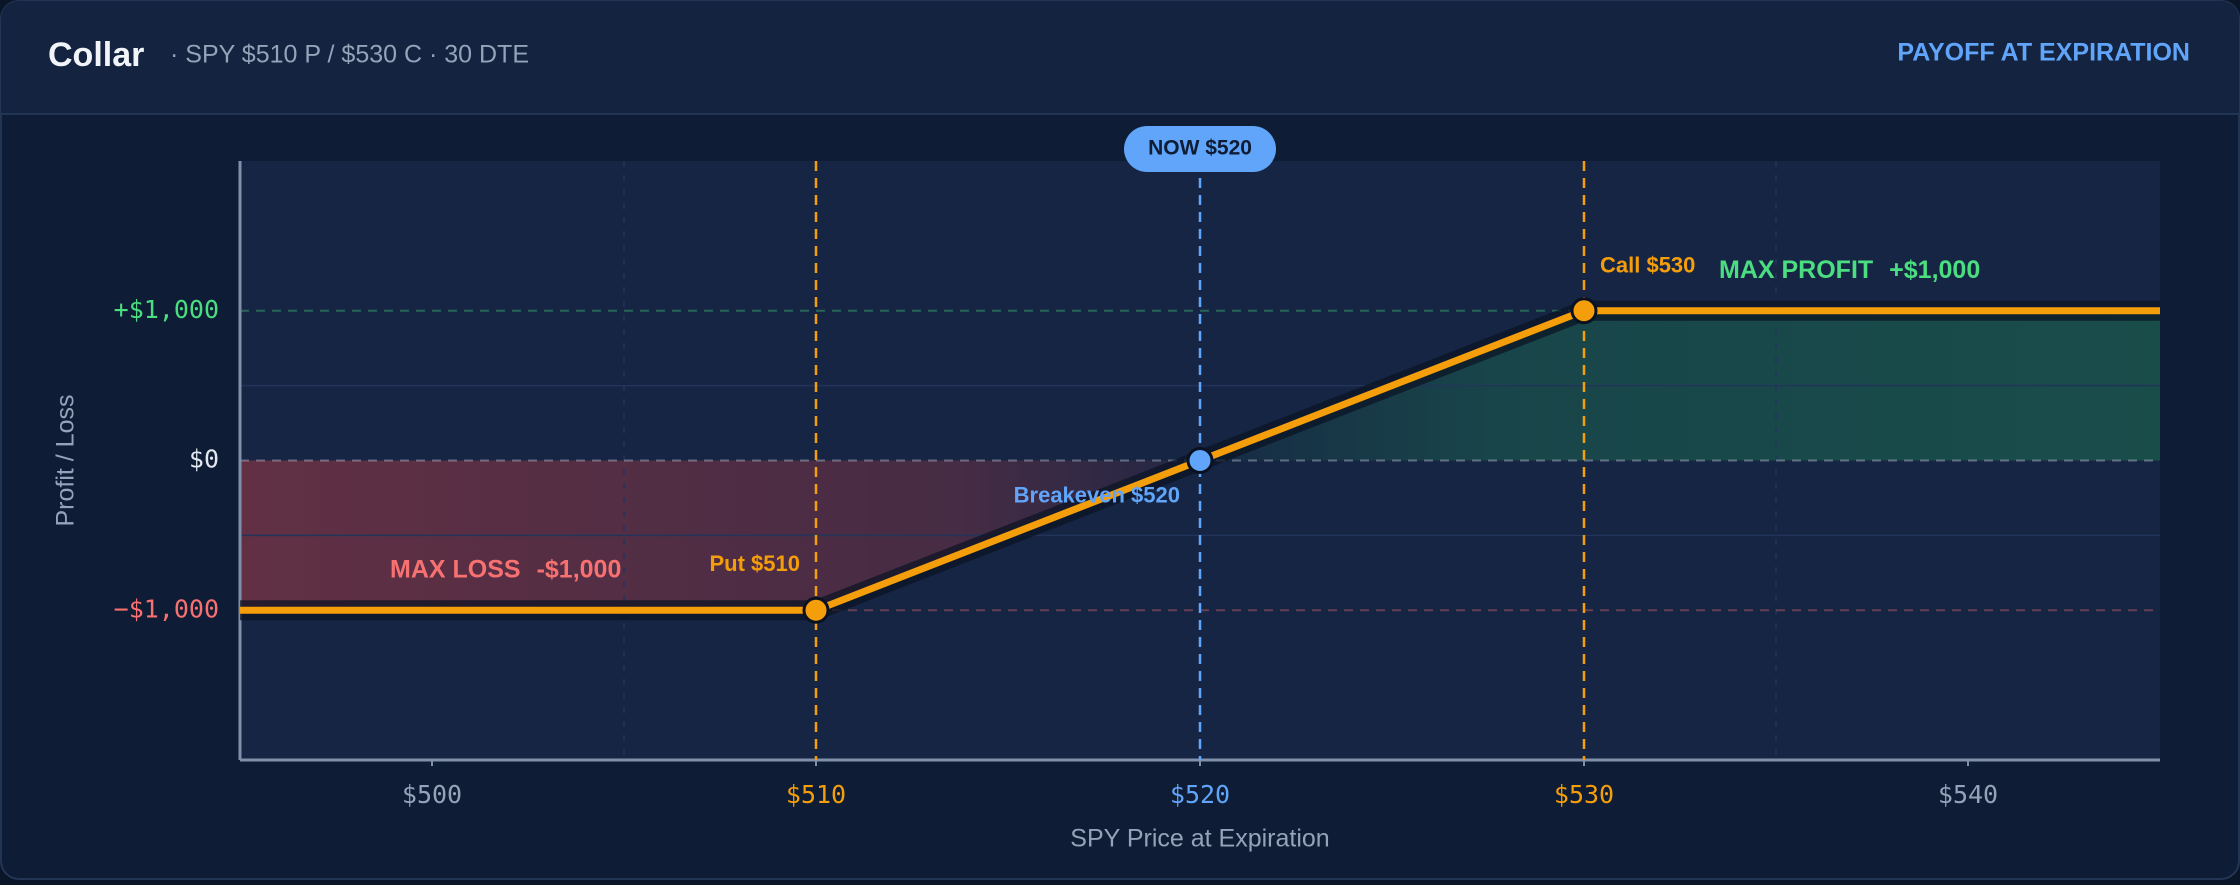 The image size is (2240, 885). I want to click on x-axis-label: SPY Price at Expiration, so click(1199, 839).